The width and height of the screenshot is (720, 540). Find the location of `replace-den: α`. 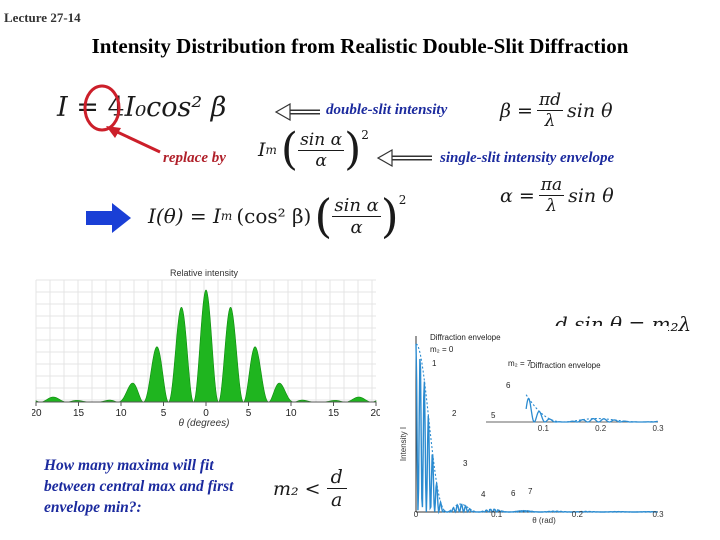

replace-den: α is located at coordinates (321, 160).